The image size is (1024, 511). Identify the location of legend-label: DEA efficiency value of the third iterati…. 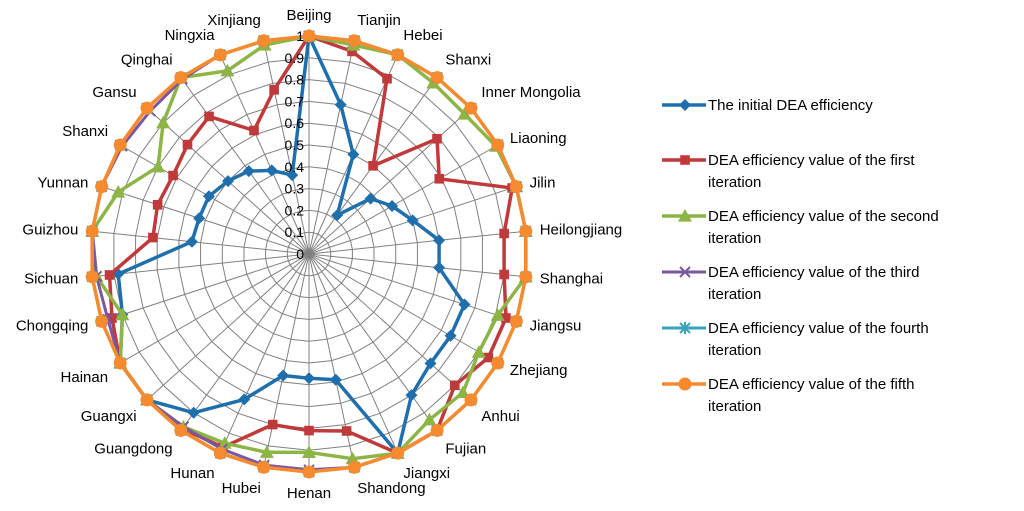
(814, 283).